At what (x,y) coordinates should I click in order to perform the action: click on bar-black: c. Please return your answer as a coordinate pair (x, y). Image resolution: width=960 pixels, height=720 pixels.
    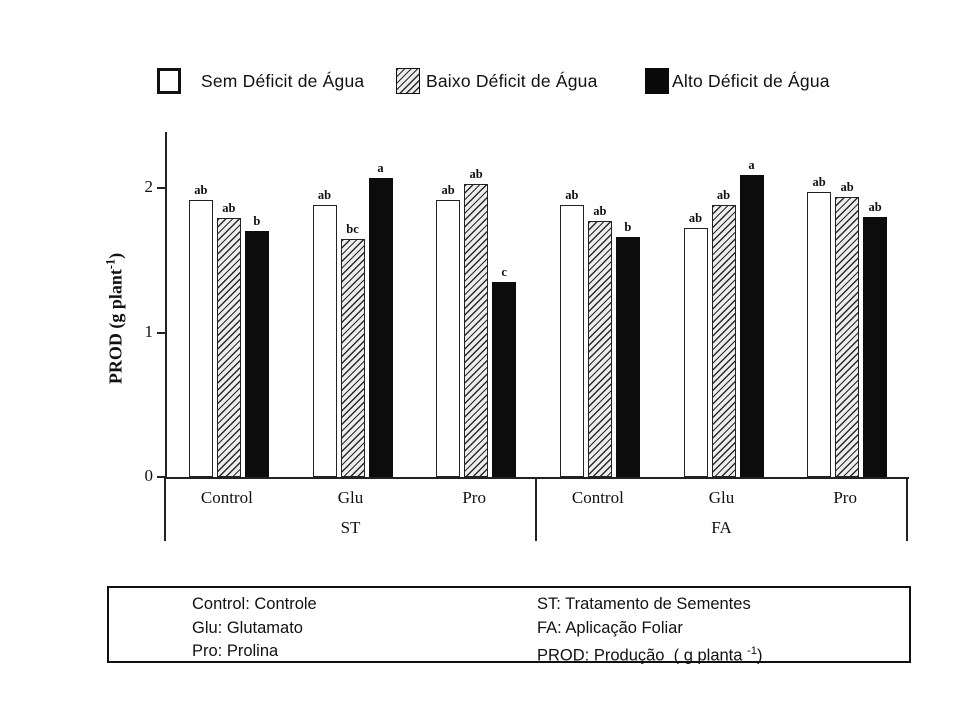
    Looking at the image, I should click on (504, 371).